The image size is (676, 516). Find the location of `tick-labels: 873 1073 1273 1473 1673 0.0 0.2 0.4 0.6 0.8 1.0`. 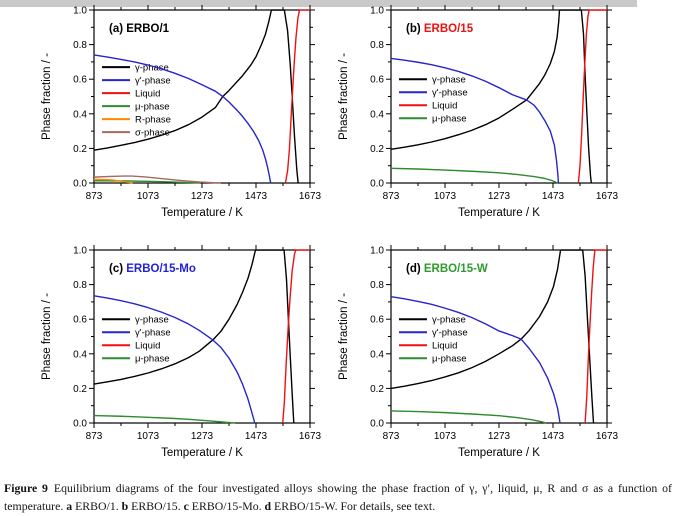

tick-labels: 873 1073 1273 1473 1673 0.0 0.2 0.4 0.6 0.8 1.0 is located at coordinates (197, 344).